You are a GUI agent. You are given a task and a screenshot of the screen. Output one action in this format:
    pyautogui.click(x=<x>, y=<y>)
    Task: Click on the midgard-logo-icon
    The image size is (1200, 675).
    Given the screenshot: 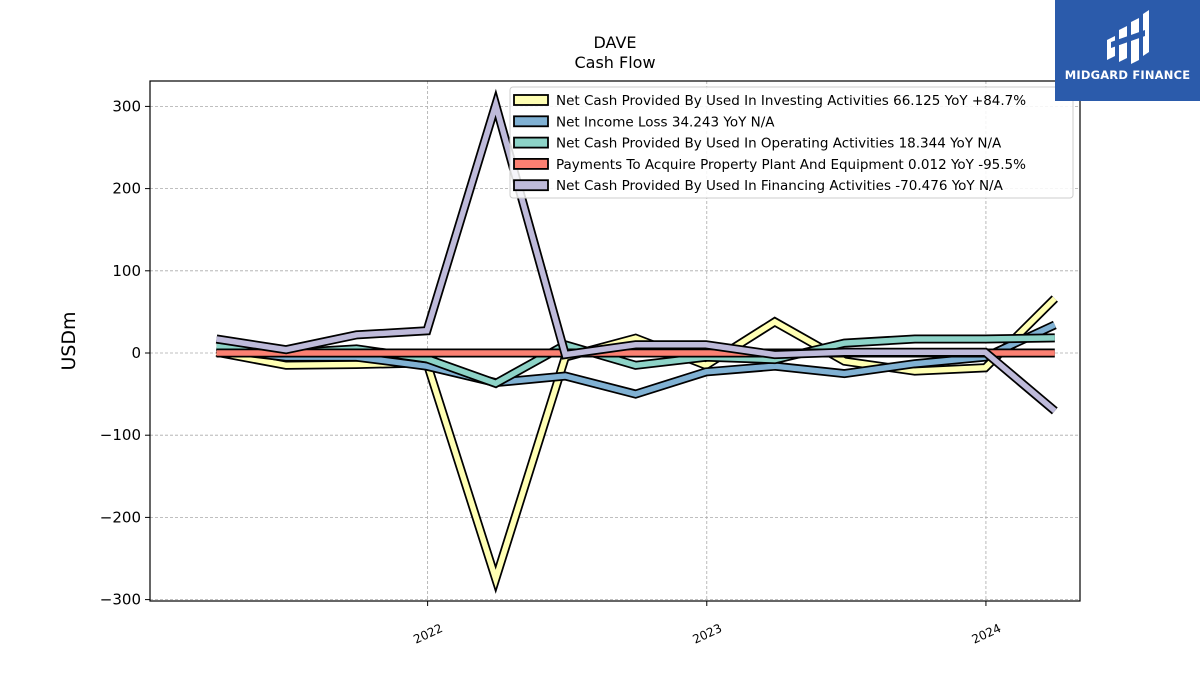 What is the action you would take?
    pyautogui.click(x=1128, y=37)
    